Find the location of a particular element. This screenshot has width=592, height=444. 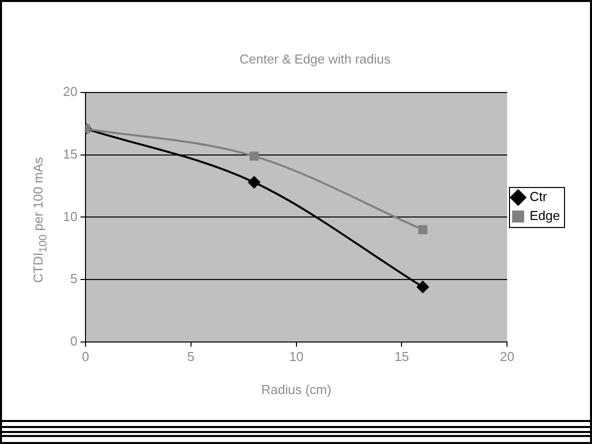

x-tick-label: 5 is located at coordinates (190, 356).